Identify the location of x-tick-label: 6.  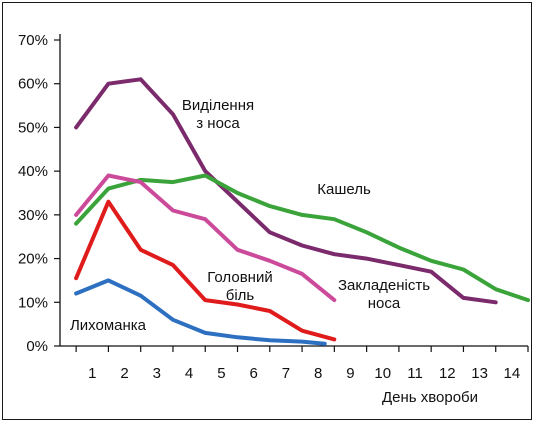
(253, 373).